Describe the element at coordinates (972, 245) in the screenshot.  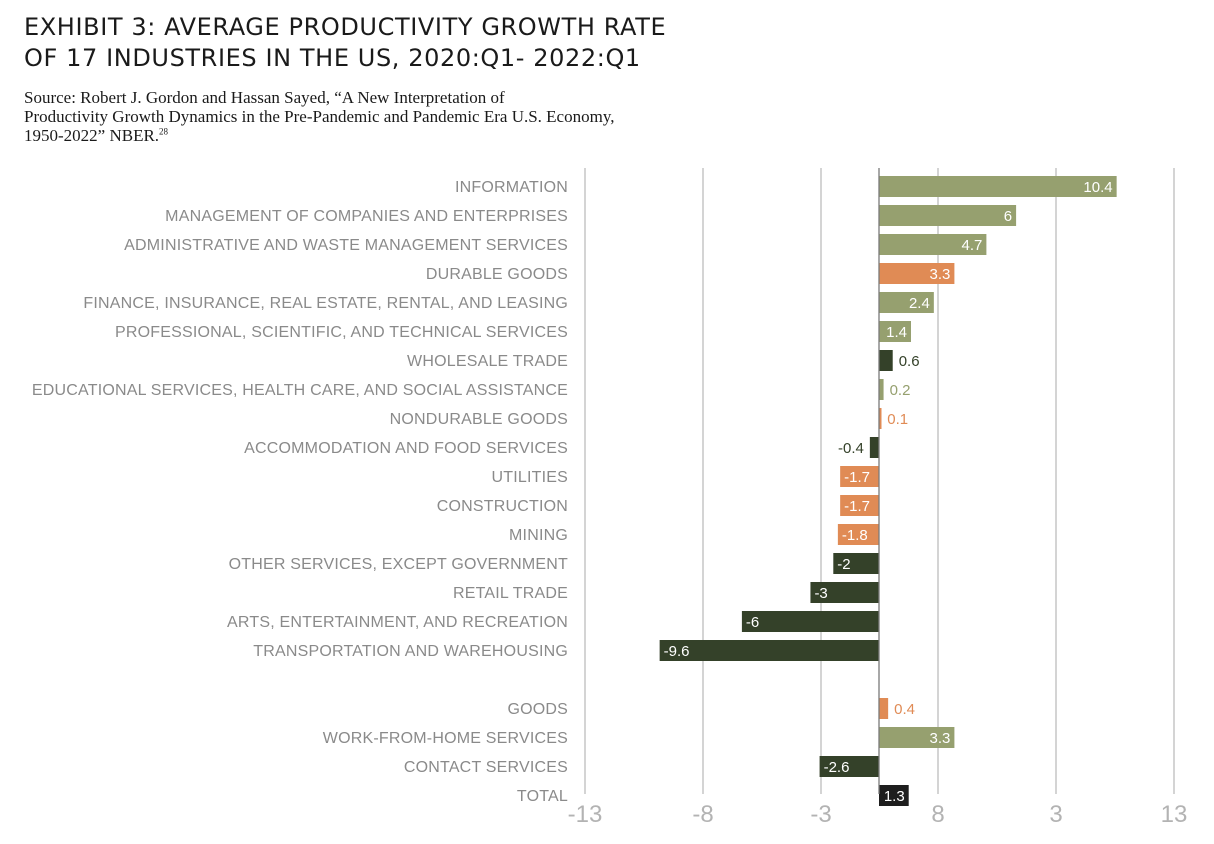
I see `value-label-administrative-and-waste-management-services: 4.7` at that location.